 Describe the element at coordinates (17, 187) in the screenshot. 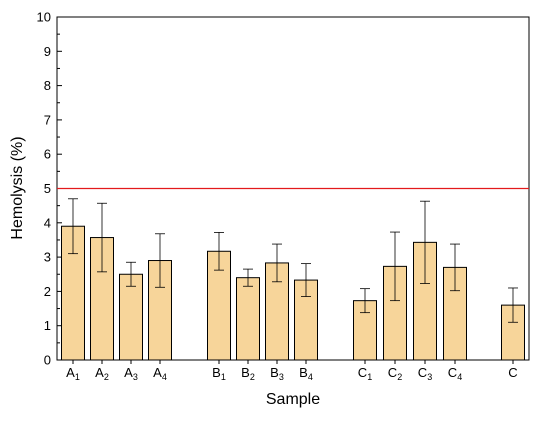

I see `y-axis-title: Hemolysis (%)` at that location.